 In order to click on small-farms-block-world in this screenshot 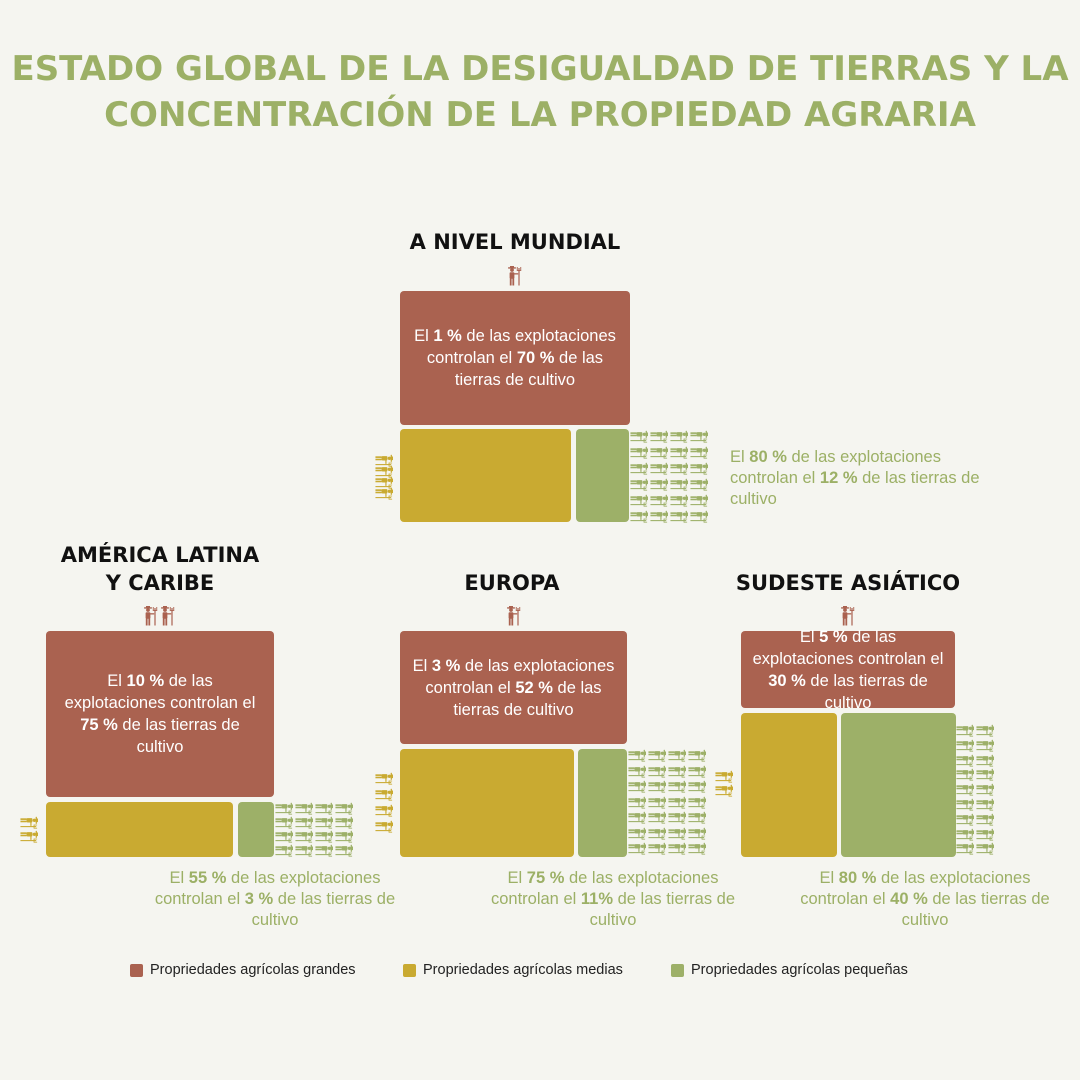, I will do `click(602, 475)`.